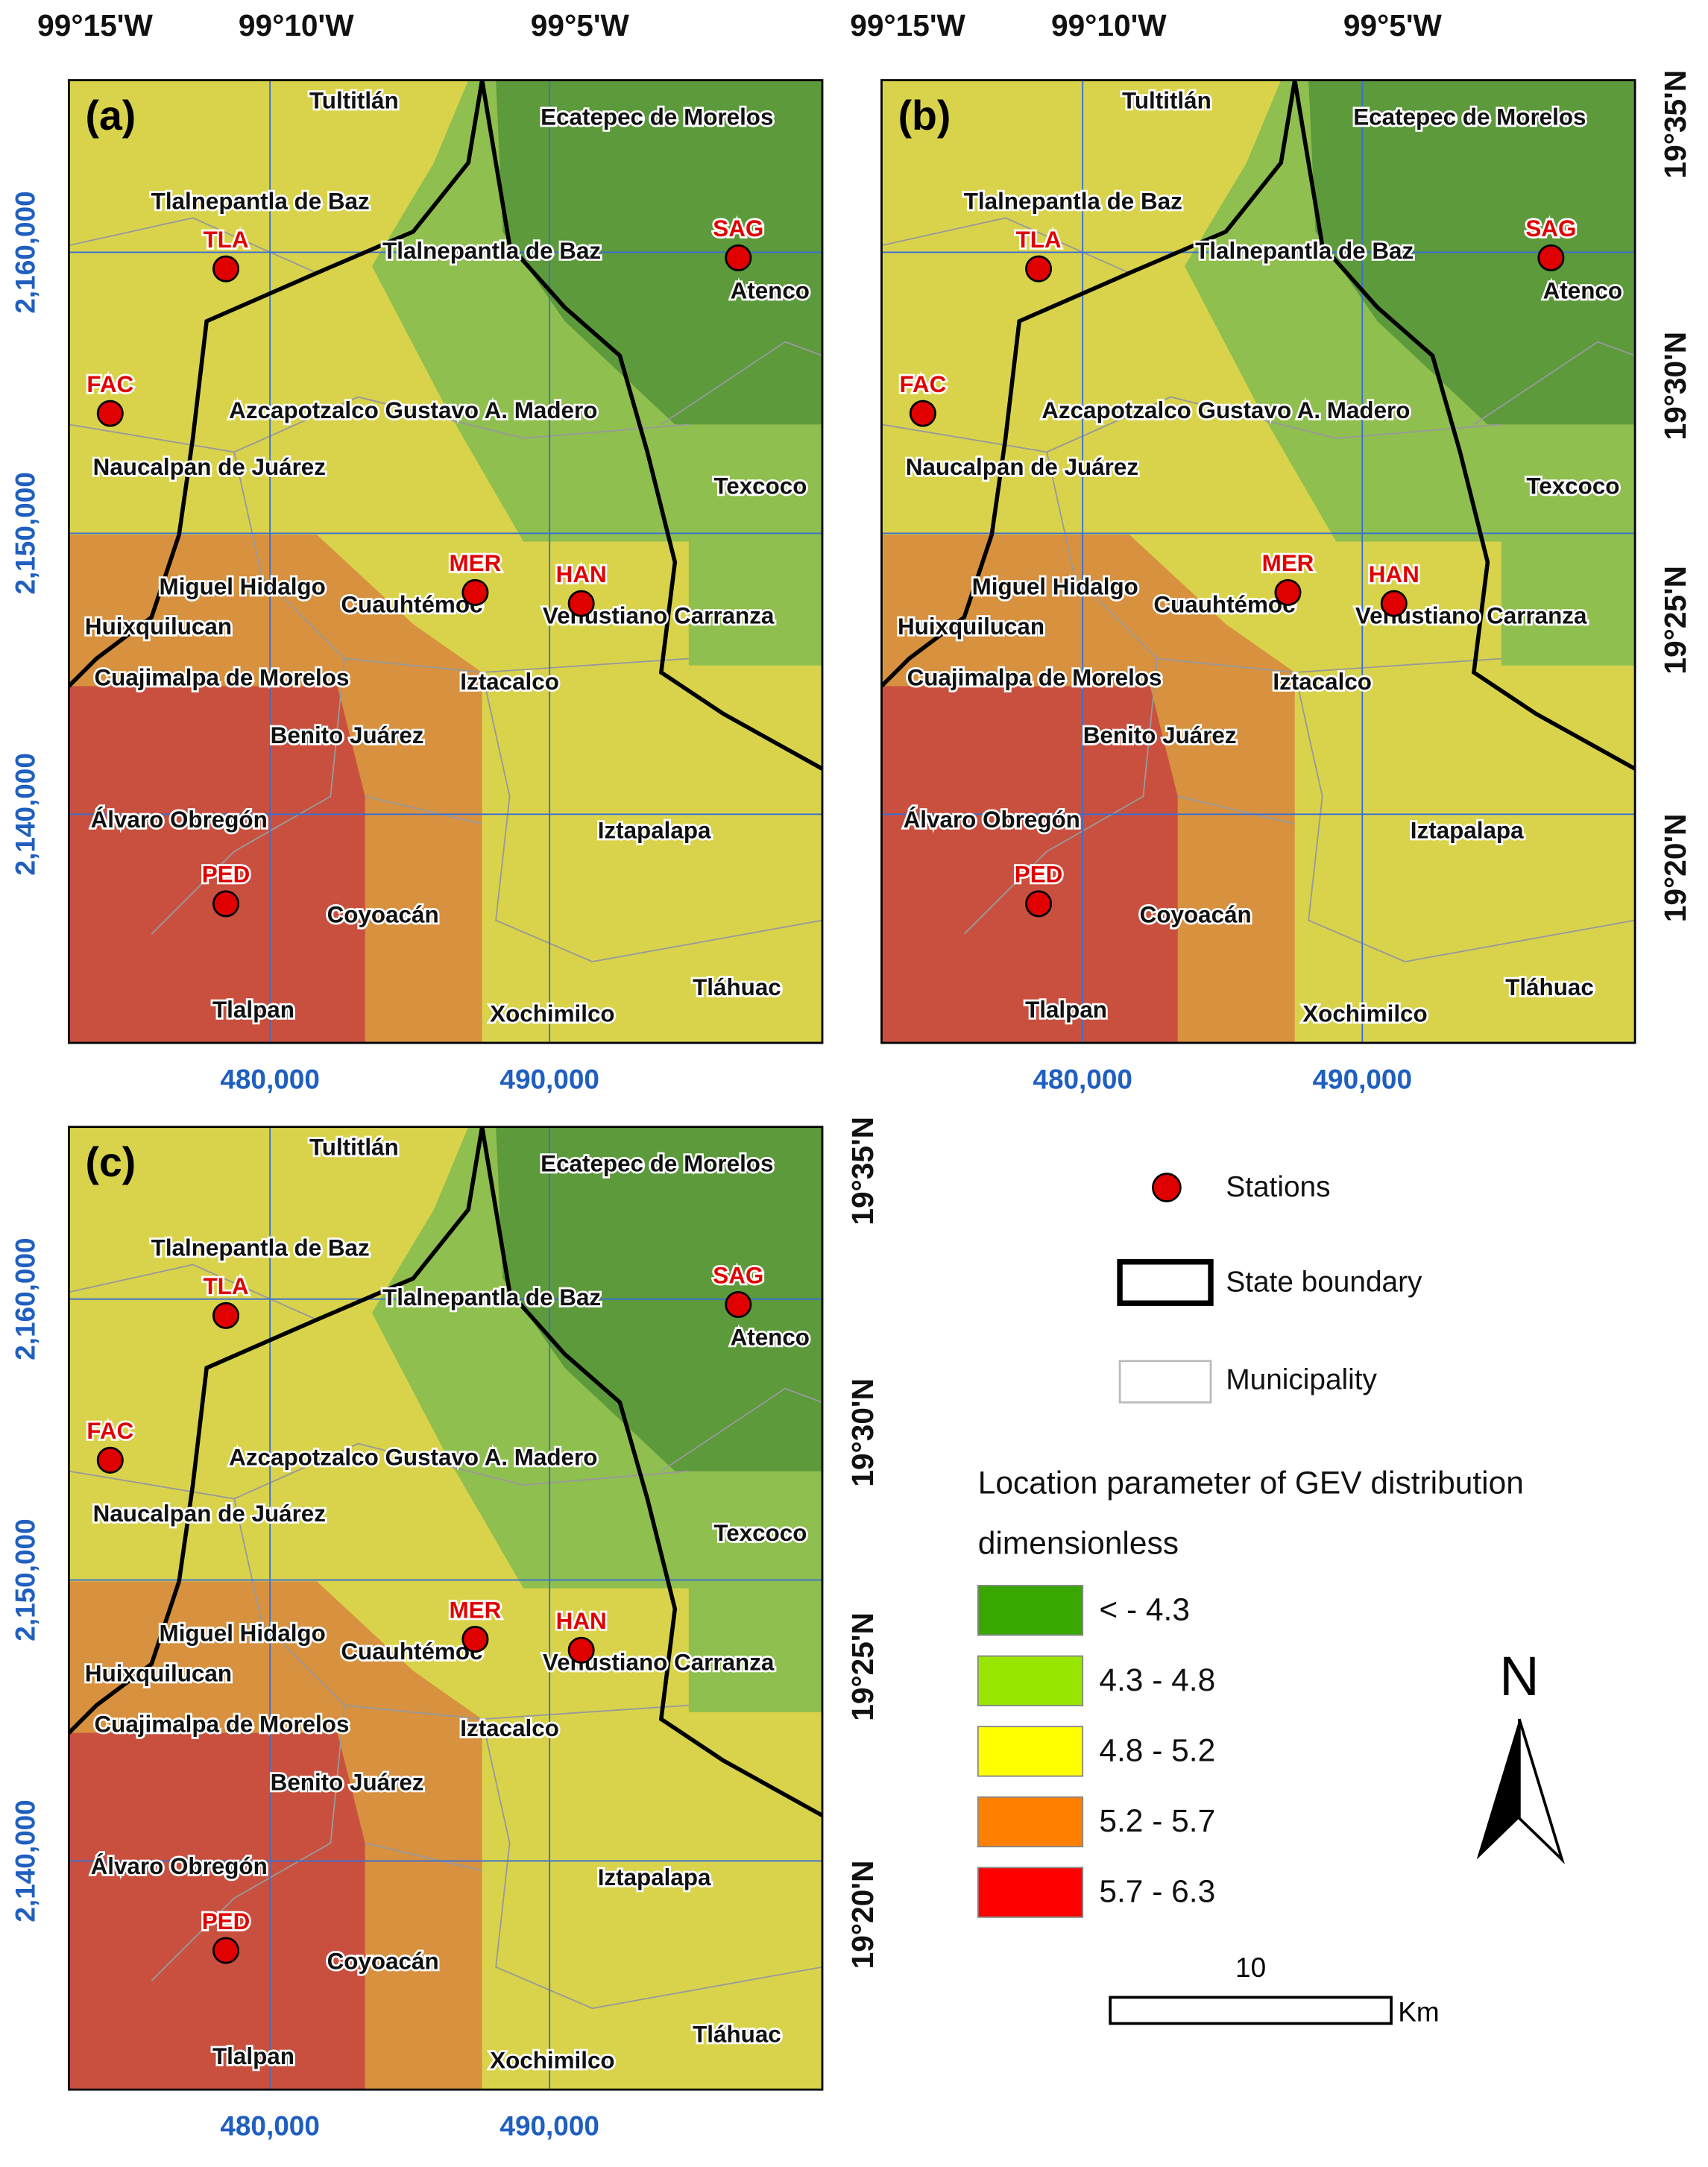  What do you see at coordinates (1675, 386) in the screenshot?
I see `latitude-label: 19°30'N` at bounding box center [1675, 386].